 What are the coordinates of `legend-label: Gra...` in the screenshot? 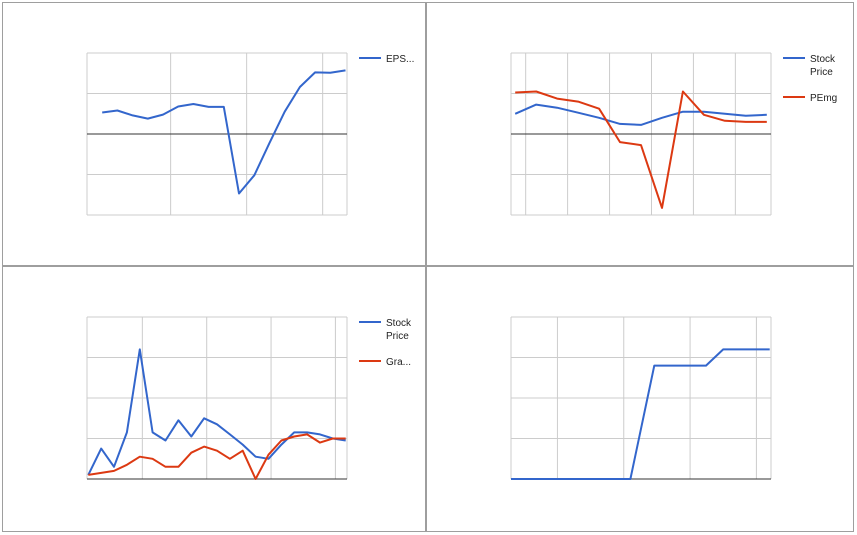 It's located at (398, 362).